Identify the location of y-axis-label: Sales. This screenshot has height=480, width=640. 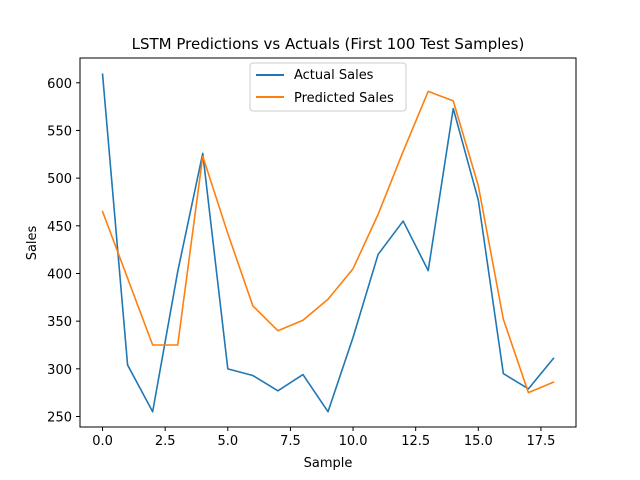
(32, 242).